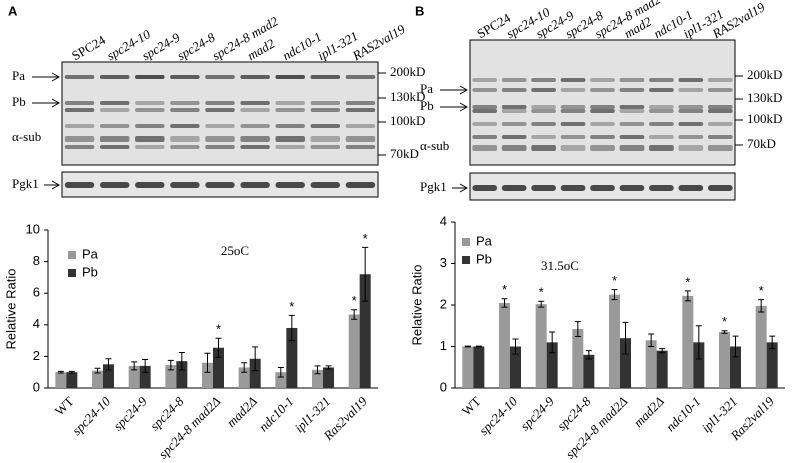 This screenshot has height=463, width=797. Describe the element at coordinates (443, 262) in the screenshot. I see `y-tick-label: 3` at that location.